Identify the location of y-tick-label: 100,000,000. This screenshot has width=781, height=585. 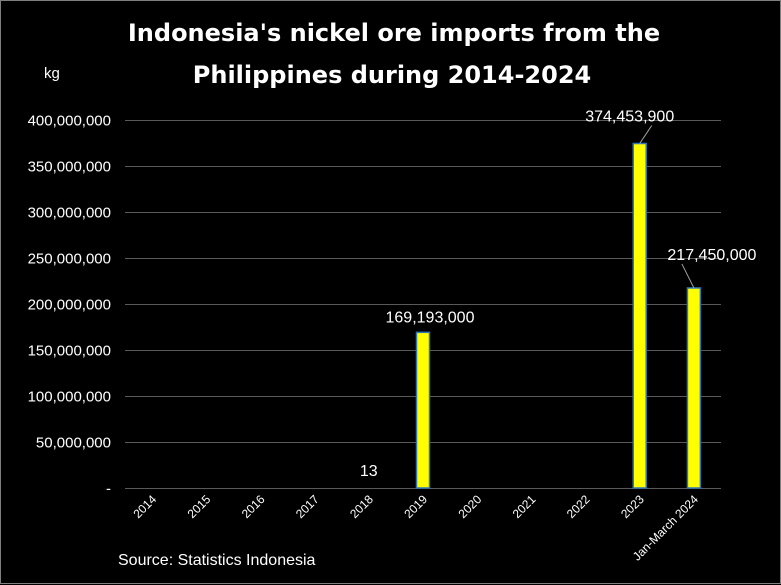
(69, 397).